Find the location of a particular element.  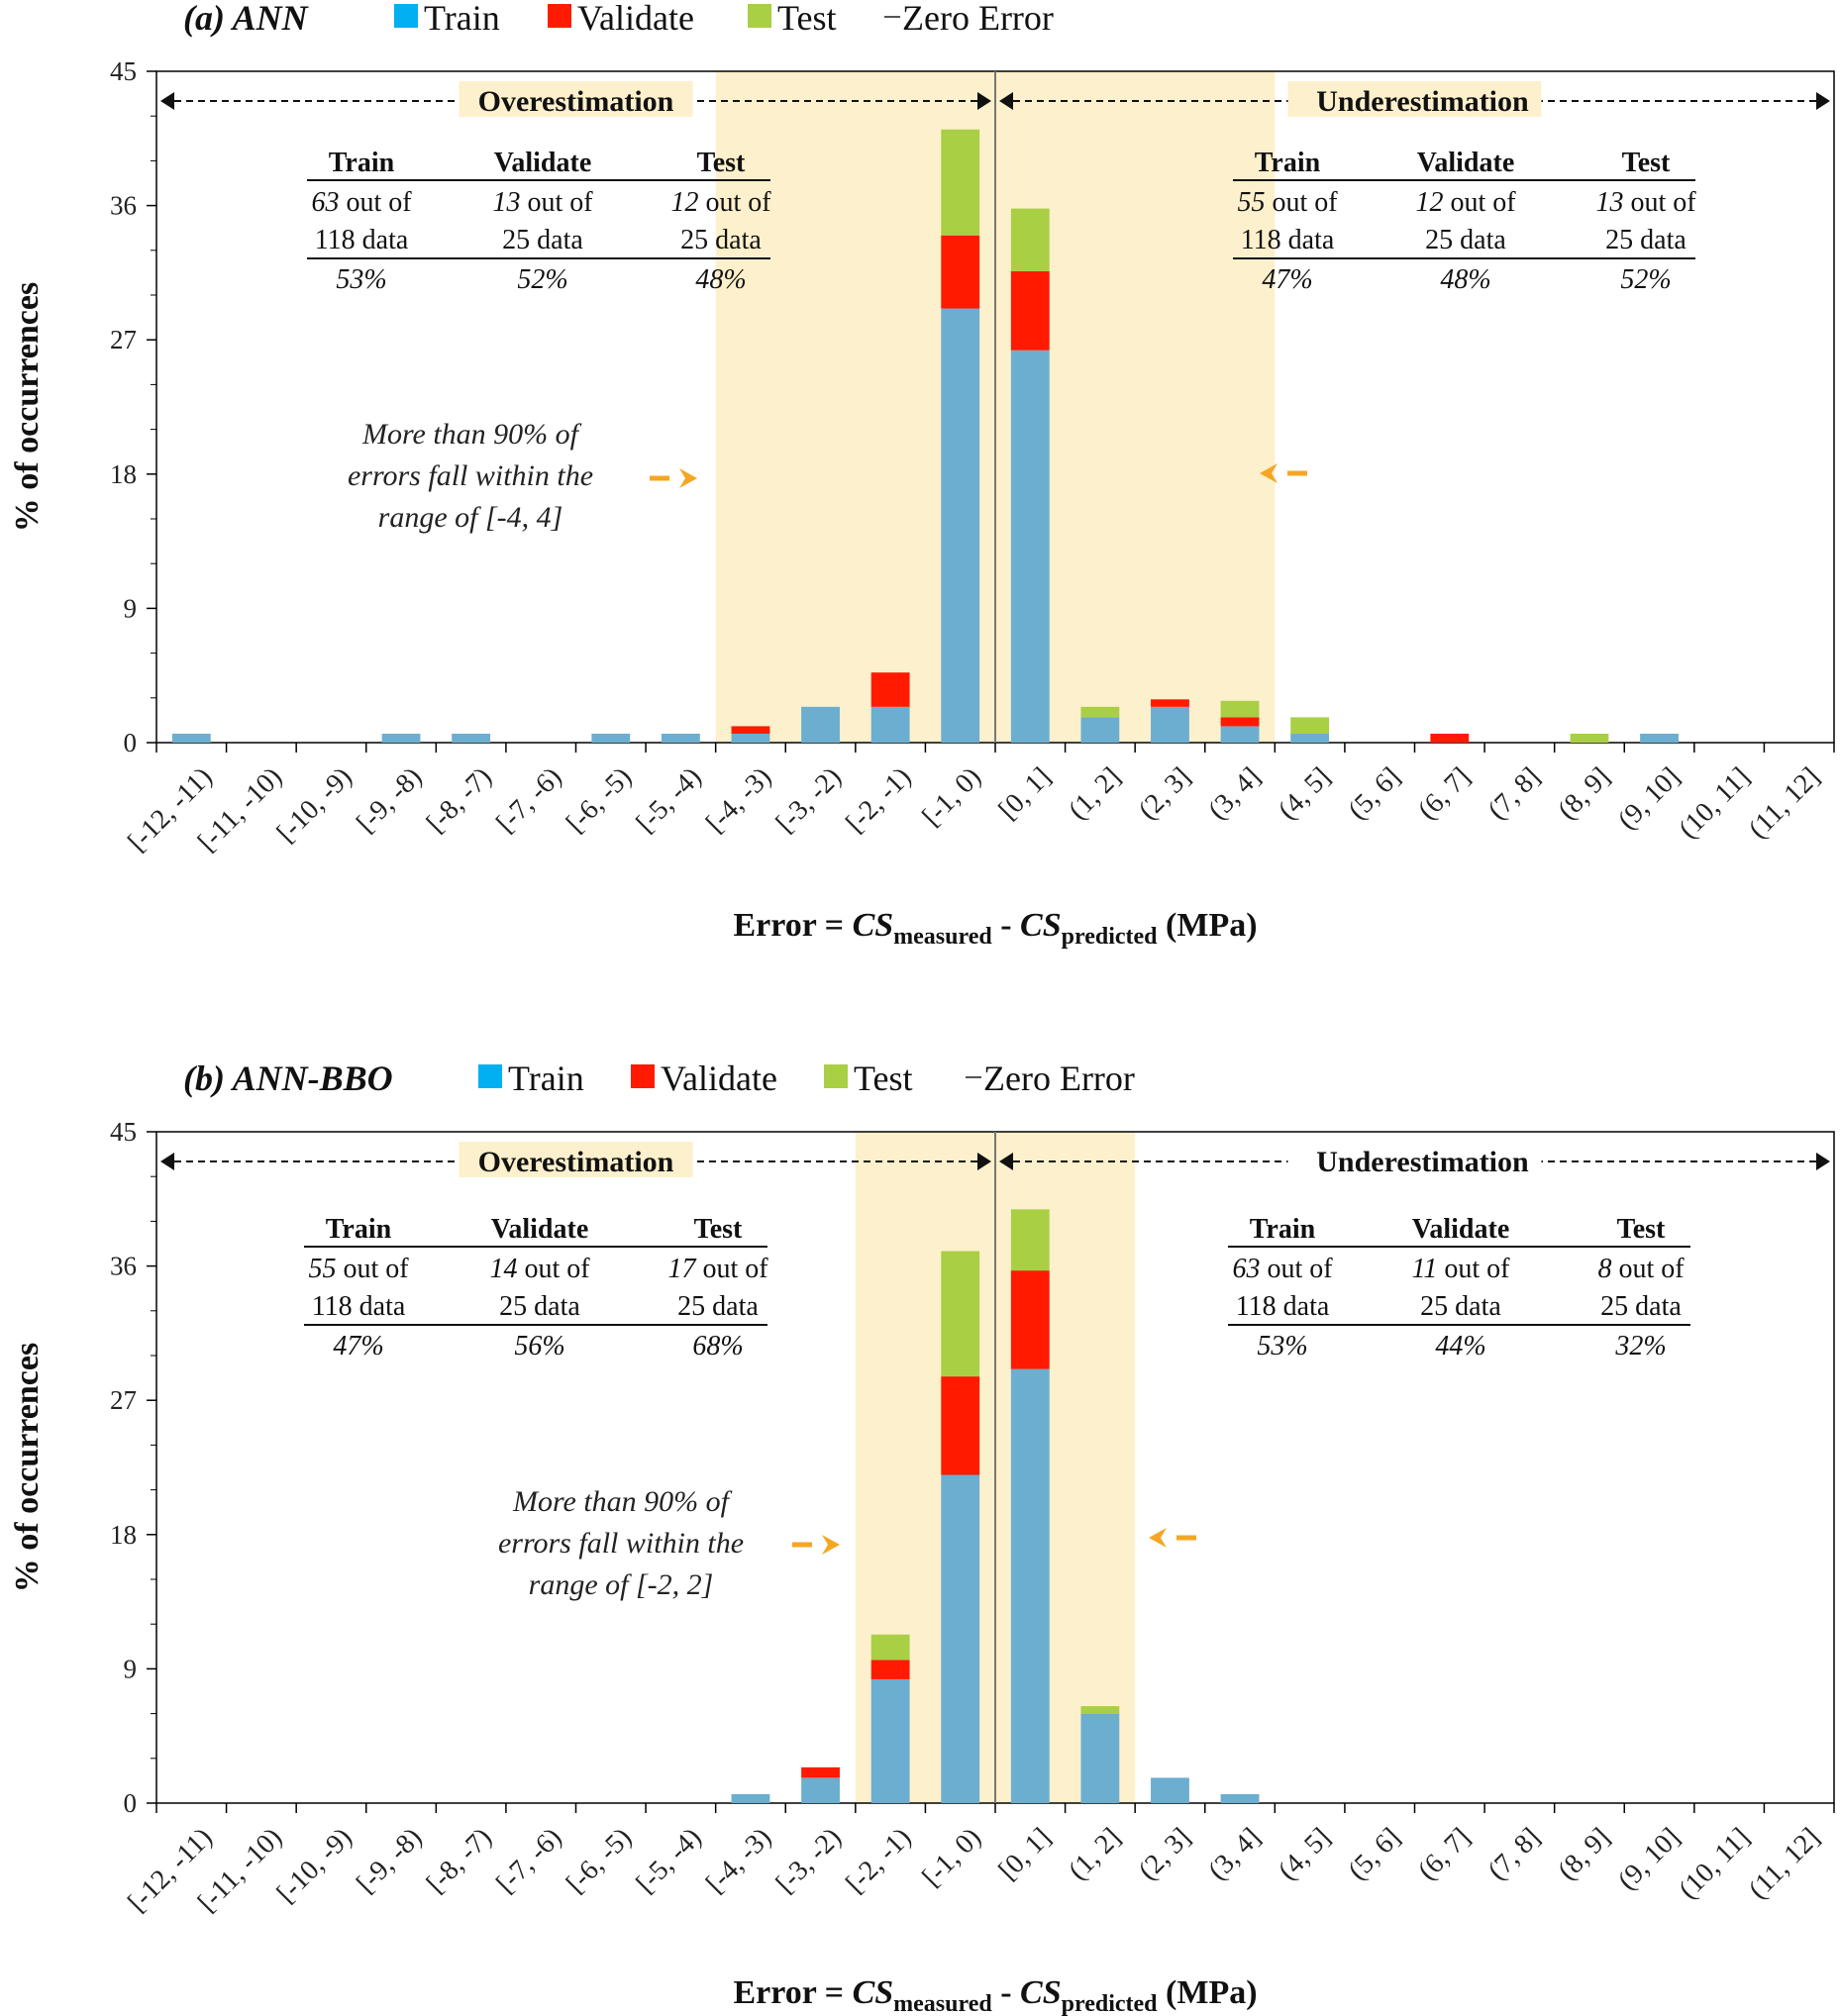

xlabel-part: - is located at coordinates (1006, 1992).